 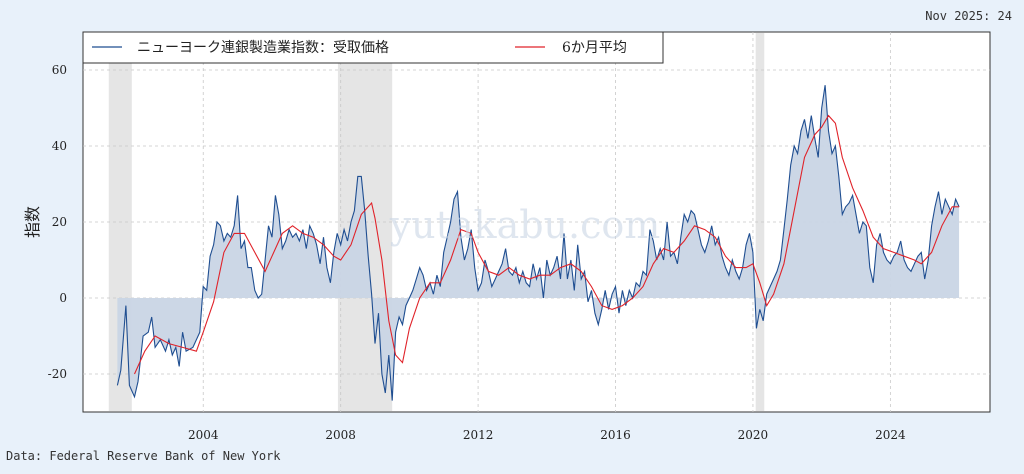 I want to click on legend-label-ma: 6か月平均, so click(x=594, y=48).